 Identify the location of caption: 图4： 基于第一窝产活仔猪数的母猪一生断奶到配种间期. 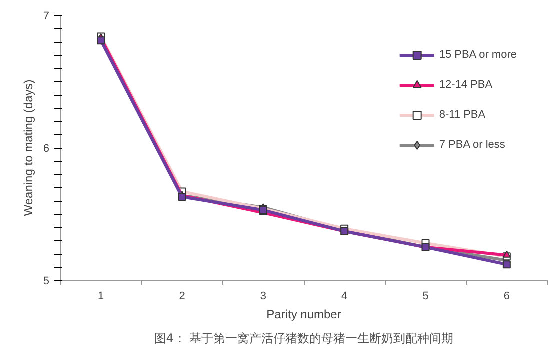
(304, 339).